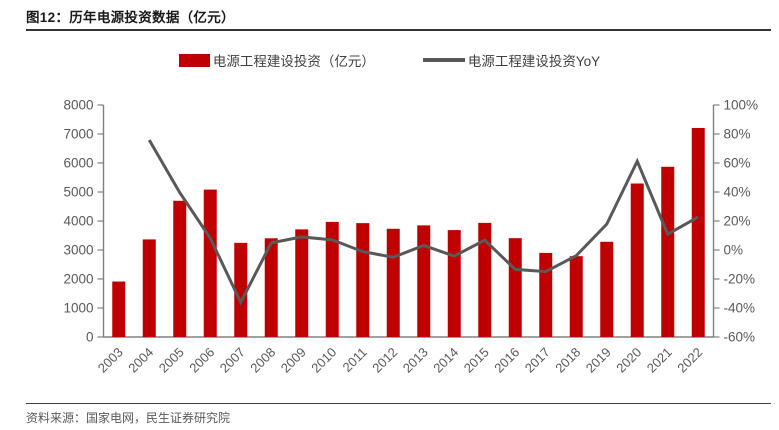 This screenshot has height=430, width=779. What do you see at coordinates (443, 60) in the screenshot?
I see `line-series-swatch-icon` at bounding box center [443, 60].